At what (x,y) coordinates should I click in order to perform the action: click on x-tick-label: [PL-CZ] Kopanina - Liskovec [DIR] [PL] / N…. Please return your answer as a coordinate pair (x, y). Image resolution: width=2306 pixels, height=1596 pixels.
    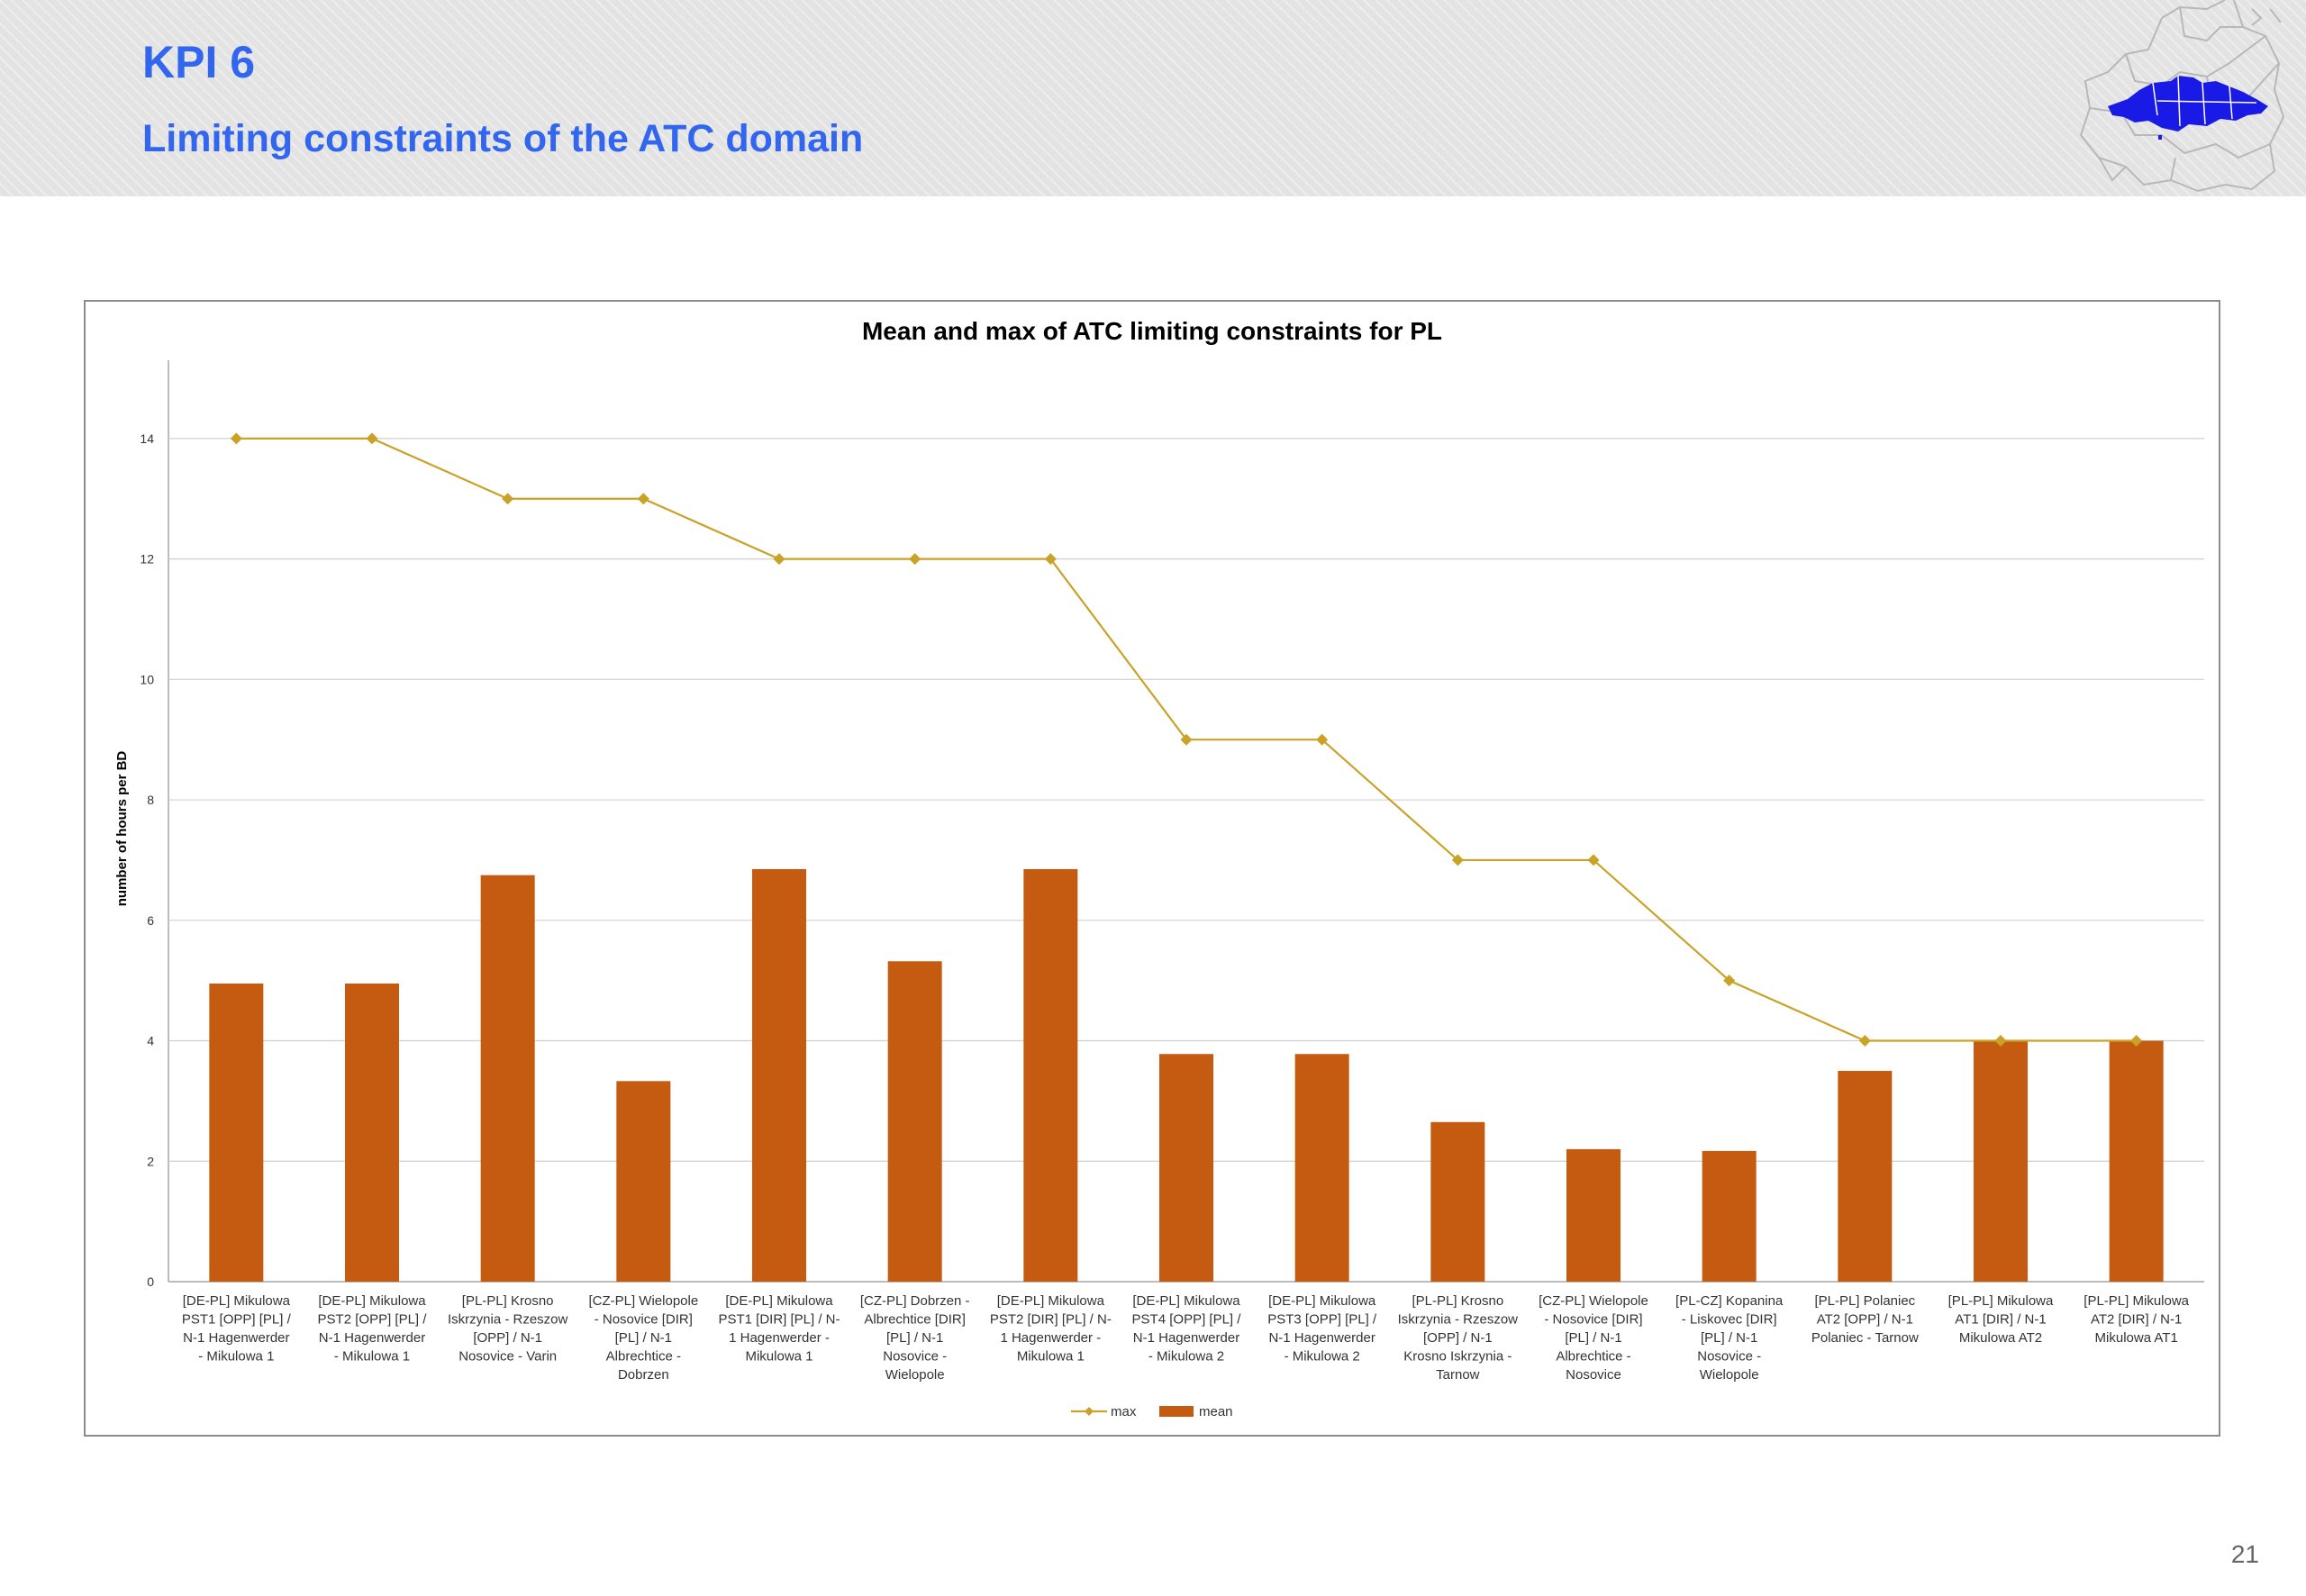
    Looking at the image, I should click on (1729, 1338).